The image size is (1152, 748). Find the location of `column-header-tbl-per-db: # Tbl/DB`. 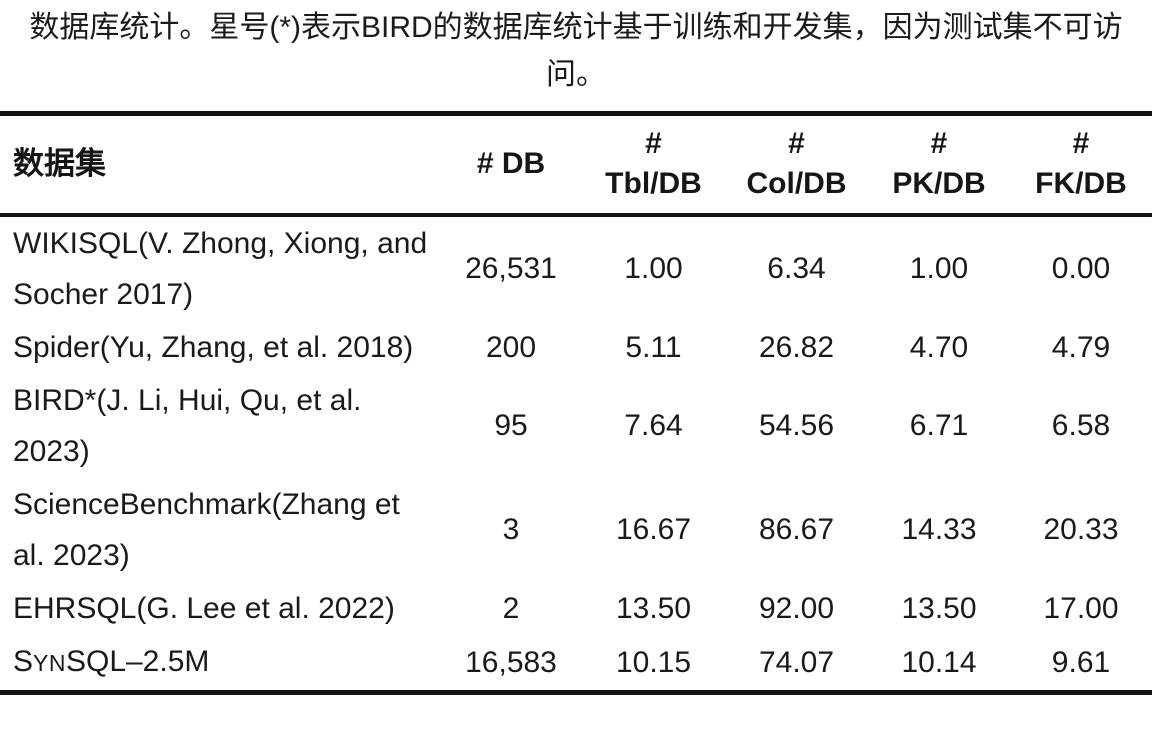

column-header-tbl-per-db: # Tbl/DB is located at coordinates (653, 164).